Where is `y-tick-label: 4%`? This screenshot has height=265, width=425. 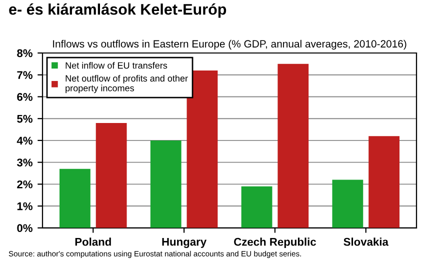 y-tick-label: 4% is located at coordinates (24, 140).